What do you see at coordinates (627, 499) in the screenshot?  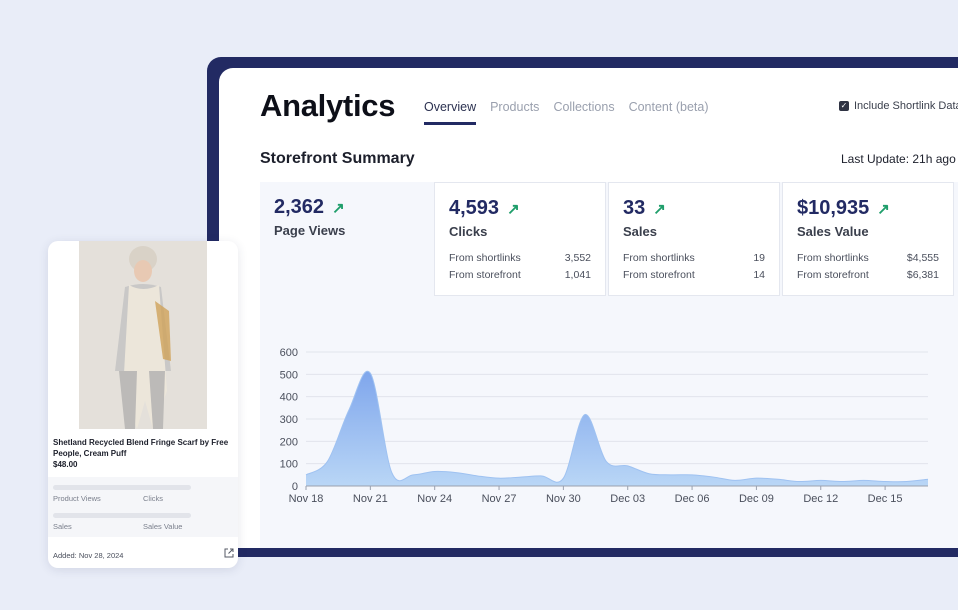 I see `x-tick-label: Dec 03` at bounding box center [627, 499].